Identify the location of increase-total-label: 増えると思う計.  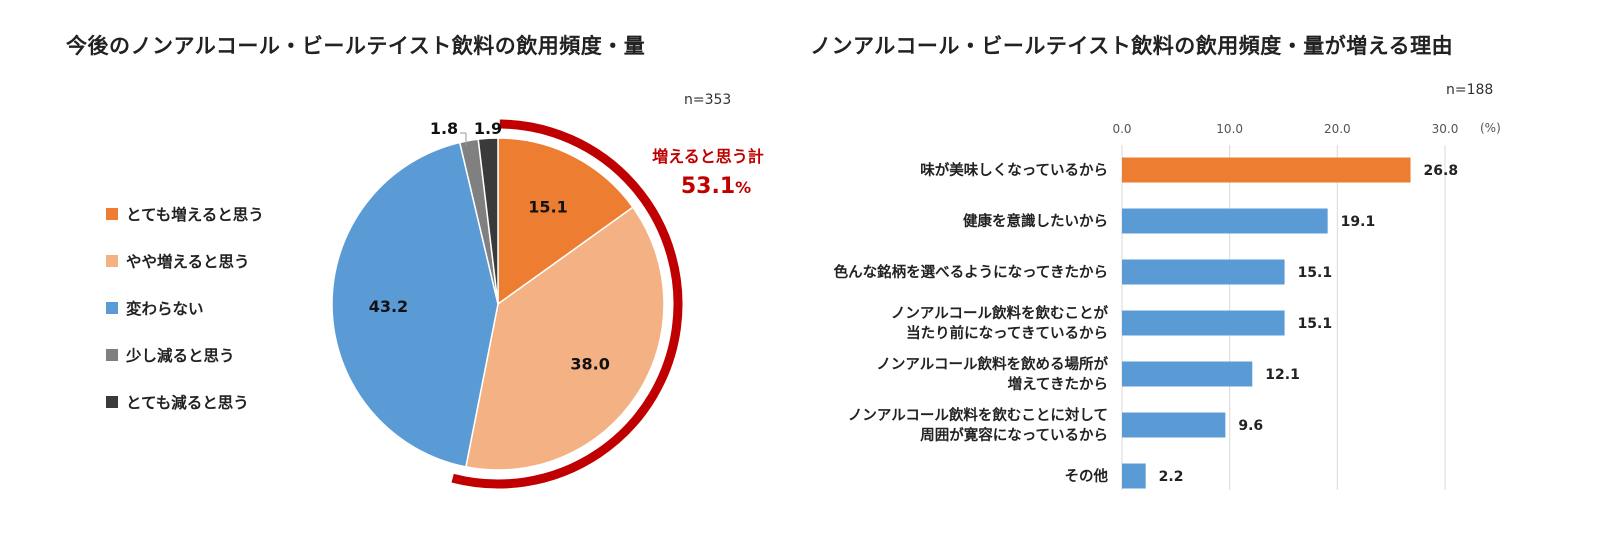
(708, 156).